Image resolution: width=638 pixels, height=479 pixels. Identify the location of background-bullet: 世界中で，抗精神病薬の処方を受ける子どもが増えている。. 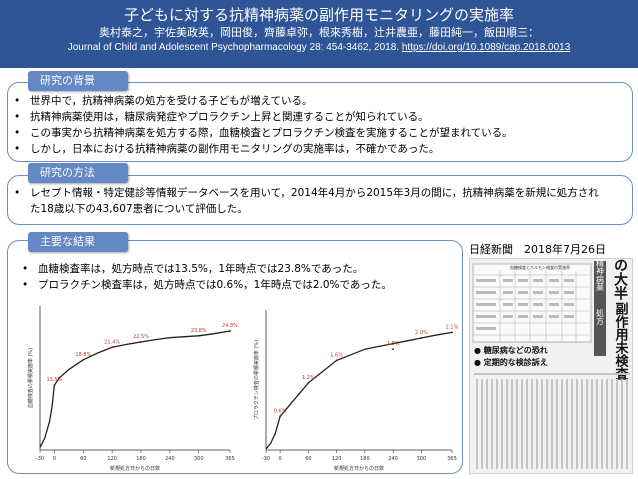
(321, 101).